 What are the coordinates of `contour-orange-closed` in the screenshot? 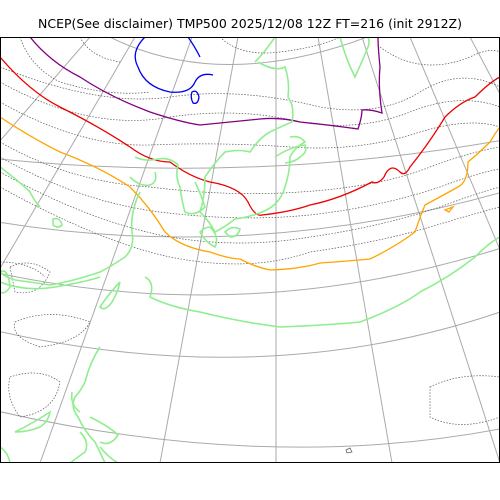 It's located at (449, 209).